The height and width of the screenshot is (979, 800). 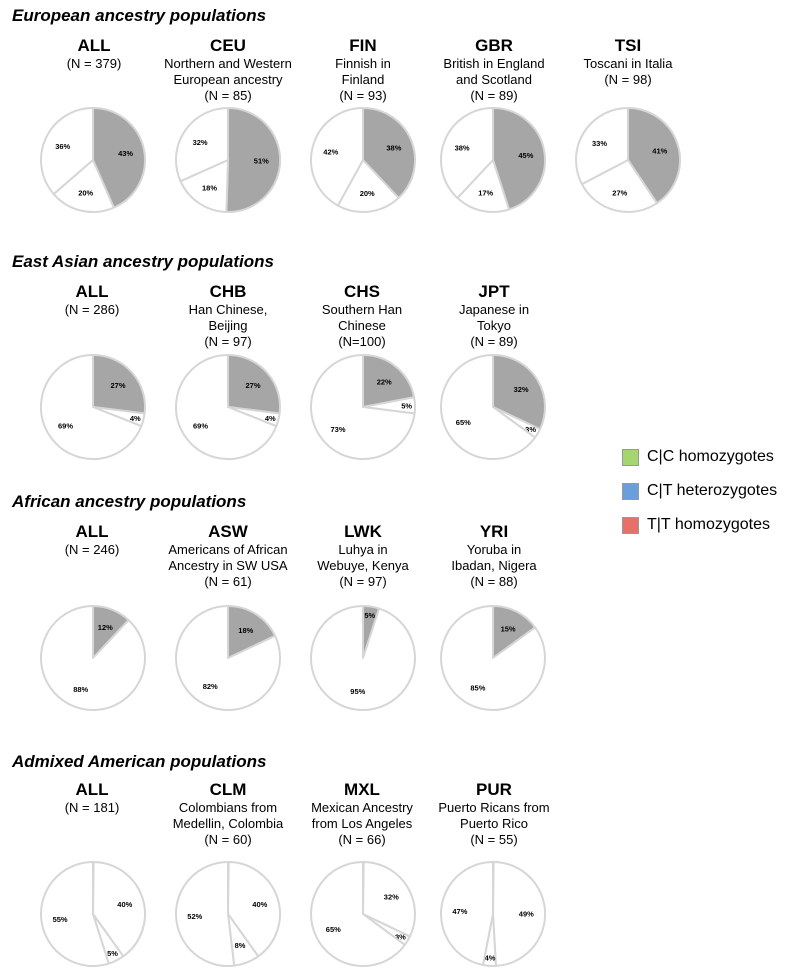 I want to click on legend-swatch-cc, so click(x=630, y=457).